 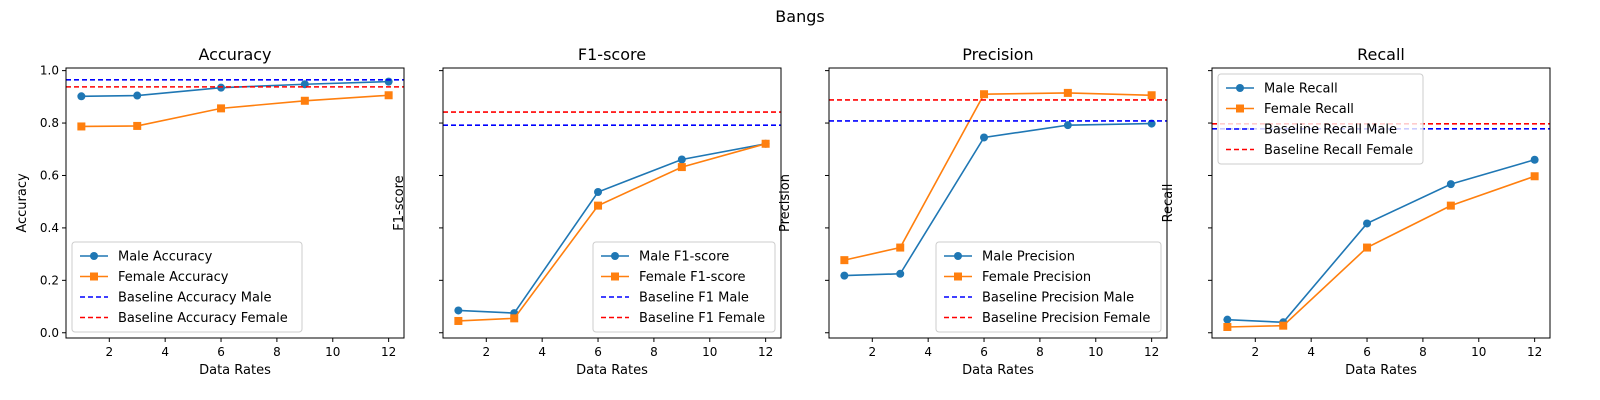 What do you see at coordinates (1036, 277) in the screenshot?
I see `legend-label: Female Precision` at bounding box center [1036, 277].